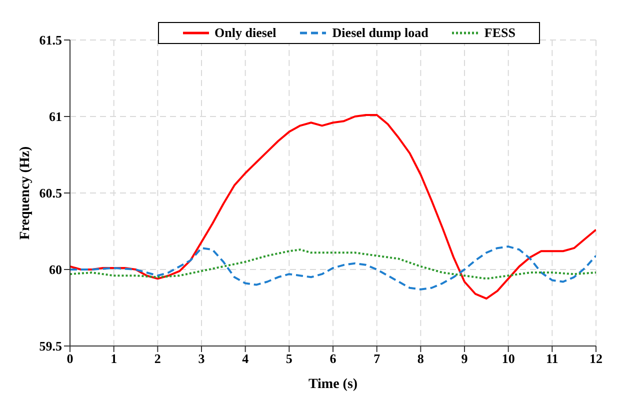  What do you see at coordinates (157, 358) in the screenshot?
I see `x-tick-label: 2` at bounding box center [157, 358].